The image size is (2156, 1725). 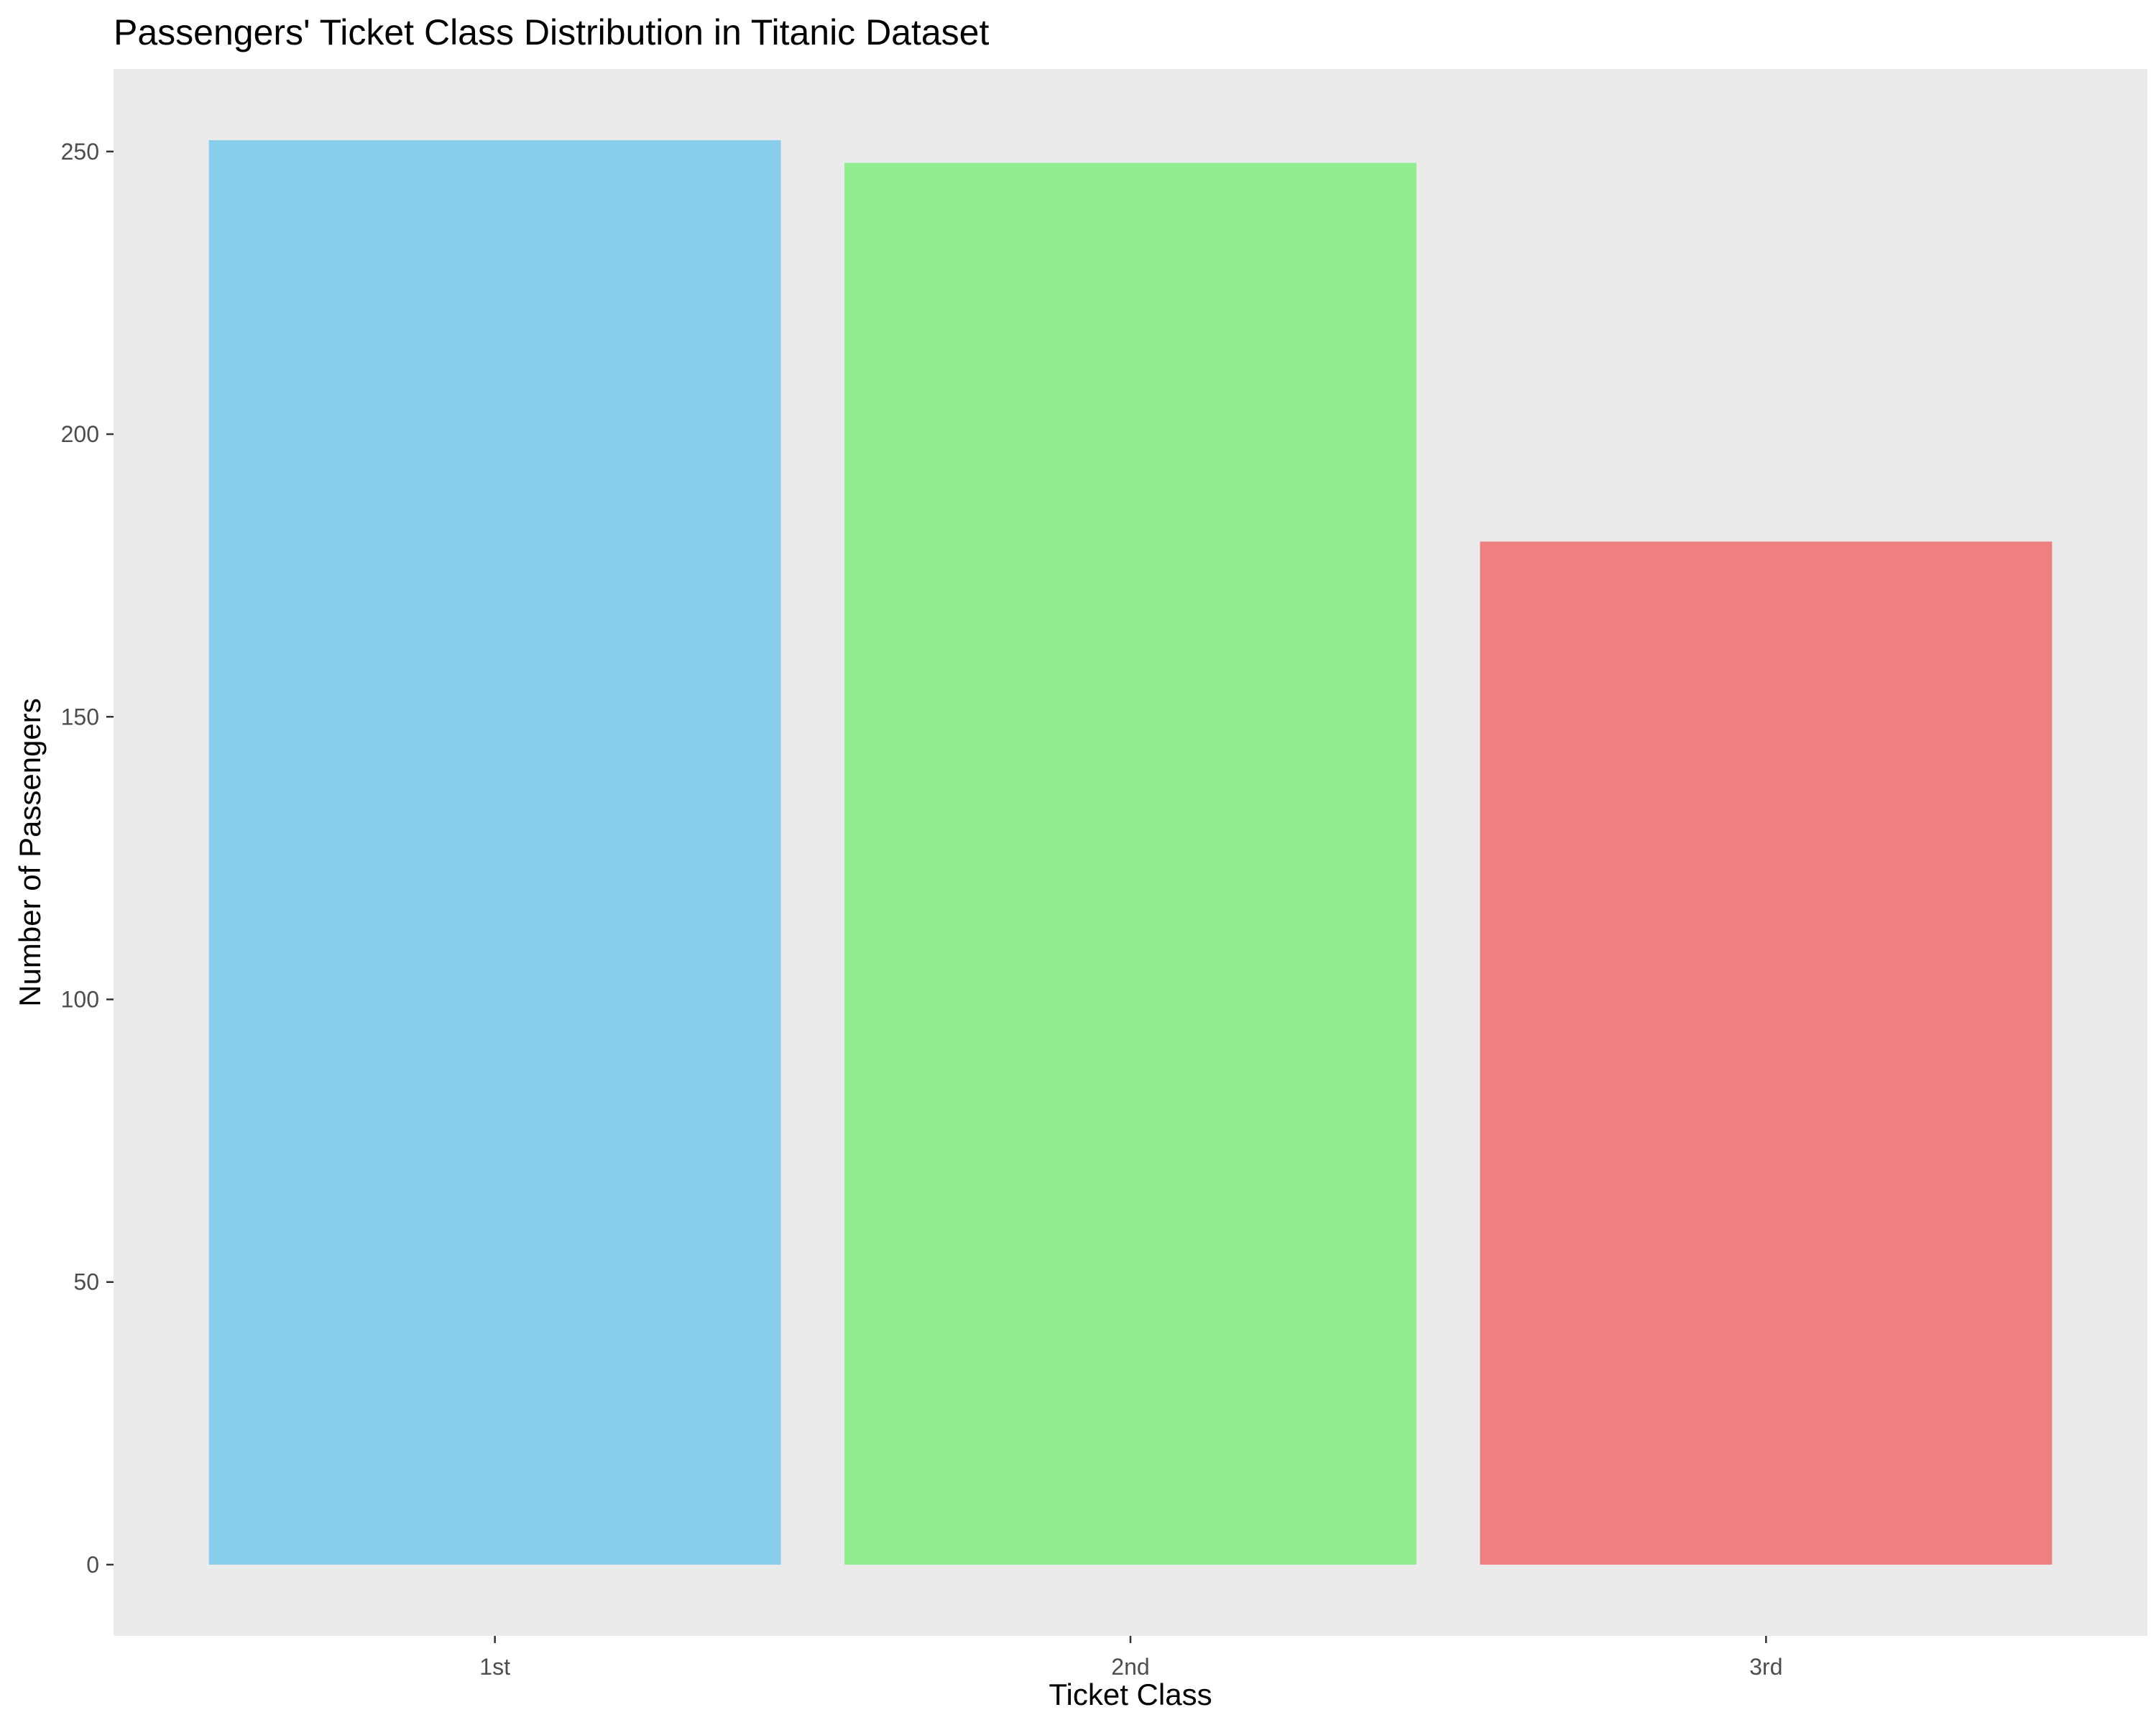 I want to click on x-tick-label: 3rd, so click(x=1765, y=1667).